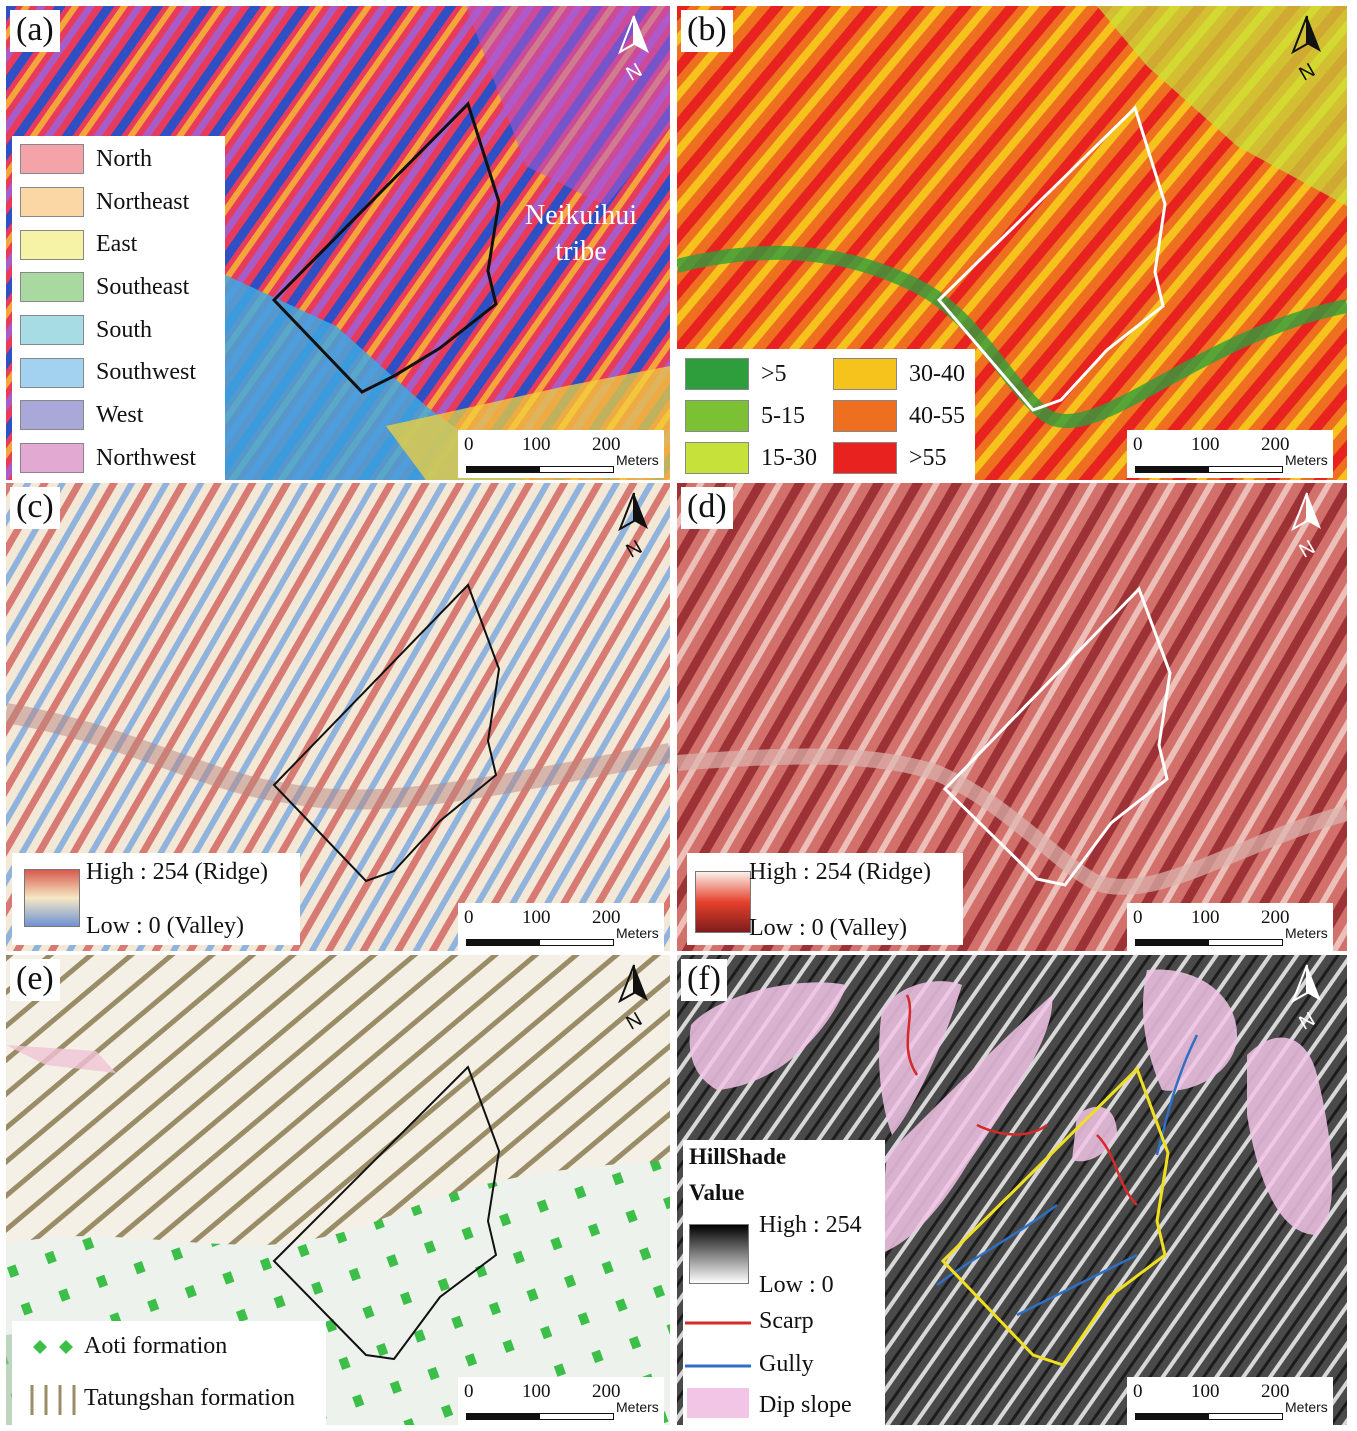 Image resolution: width=1357 pixels, height=1431 pixels. What do you see at coordinates (718, 1323) in the screenshot?
I see `scarp-line-icon` at bounding box center [718, 1323].